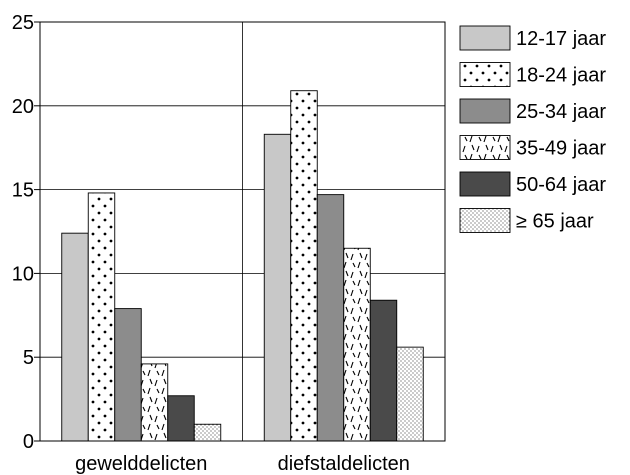  Describe the element at coordinates (242, 464) in the screenshot. I see `x-axis-labels: gewelddelicten diefstaldelicten` at that location.